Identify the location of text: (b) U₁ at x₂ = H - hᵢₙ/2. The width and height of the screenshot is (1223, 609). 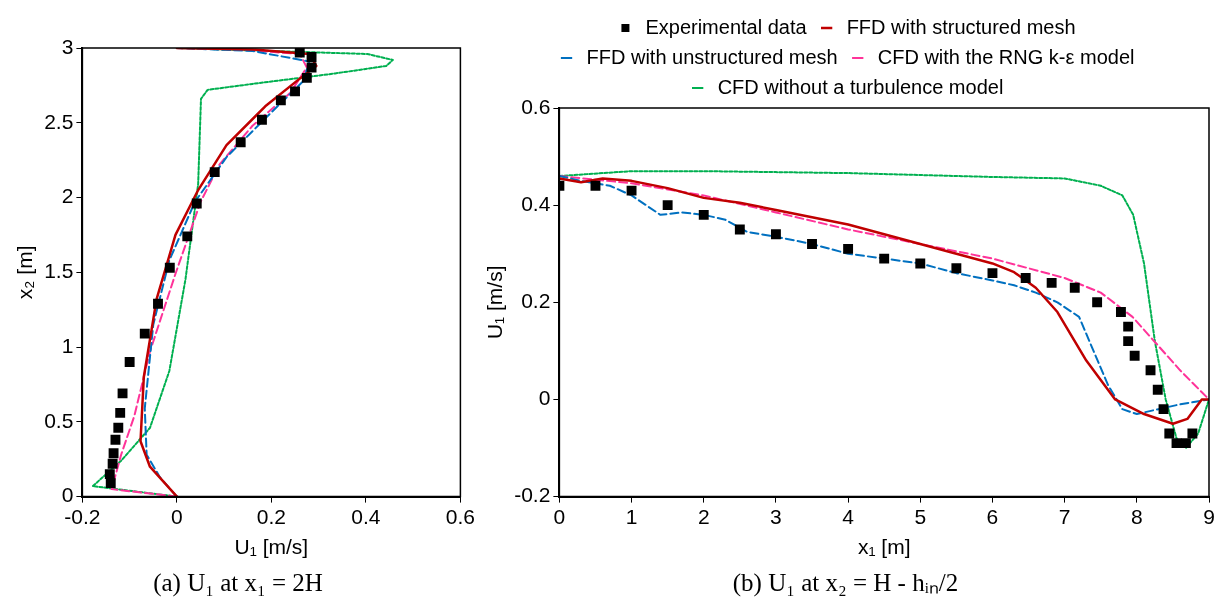
(845, 582).